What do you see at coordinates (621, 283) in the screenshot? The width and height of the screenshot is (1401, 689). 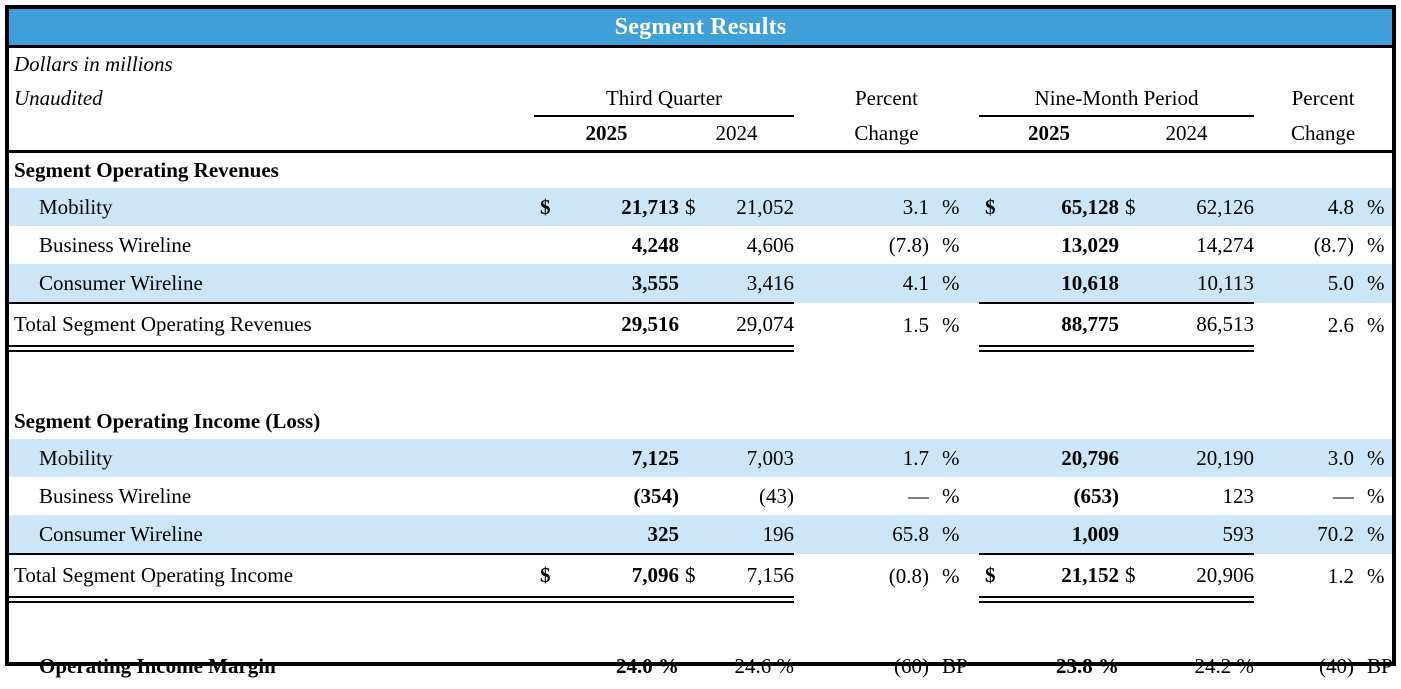 I see `value-q3-2025: 3,555` at bounding box center [621, 283].